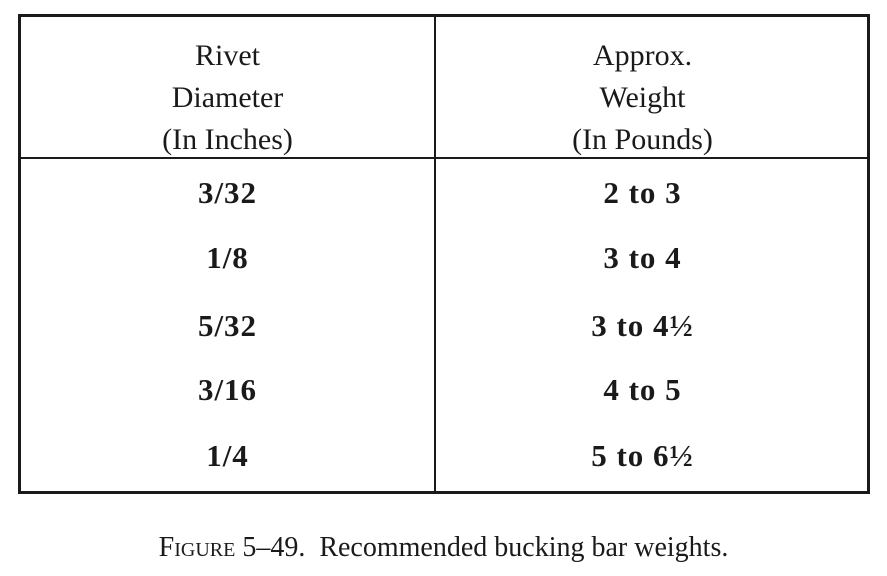 This screenshot has height=576, width=887. Describe the element at coordinates (642, 389) in the screenshot. I see `table-cell: 4 to 5` at that location.